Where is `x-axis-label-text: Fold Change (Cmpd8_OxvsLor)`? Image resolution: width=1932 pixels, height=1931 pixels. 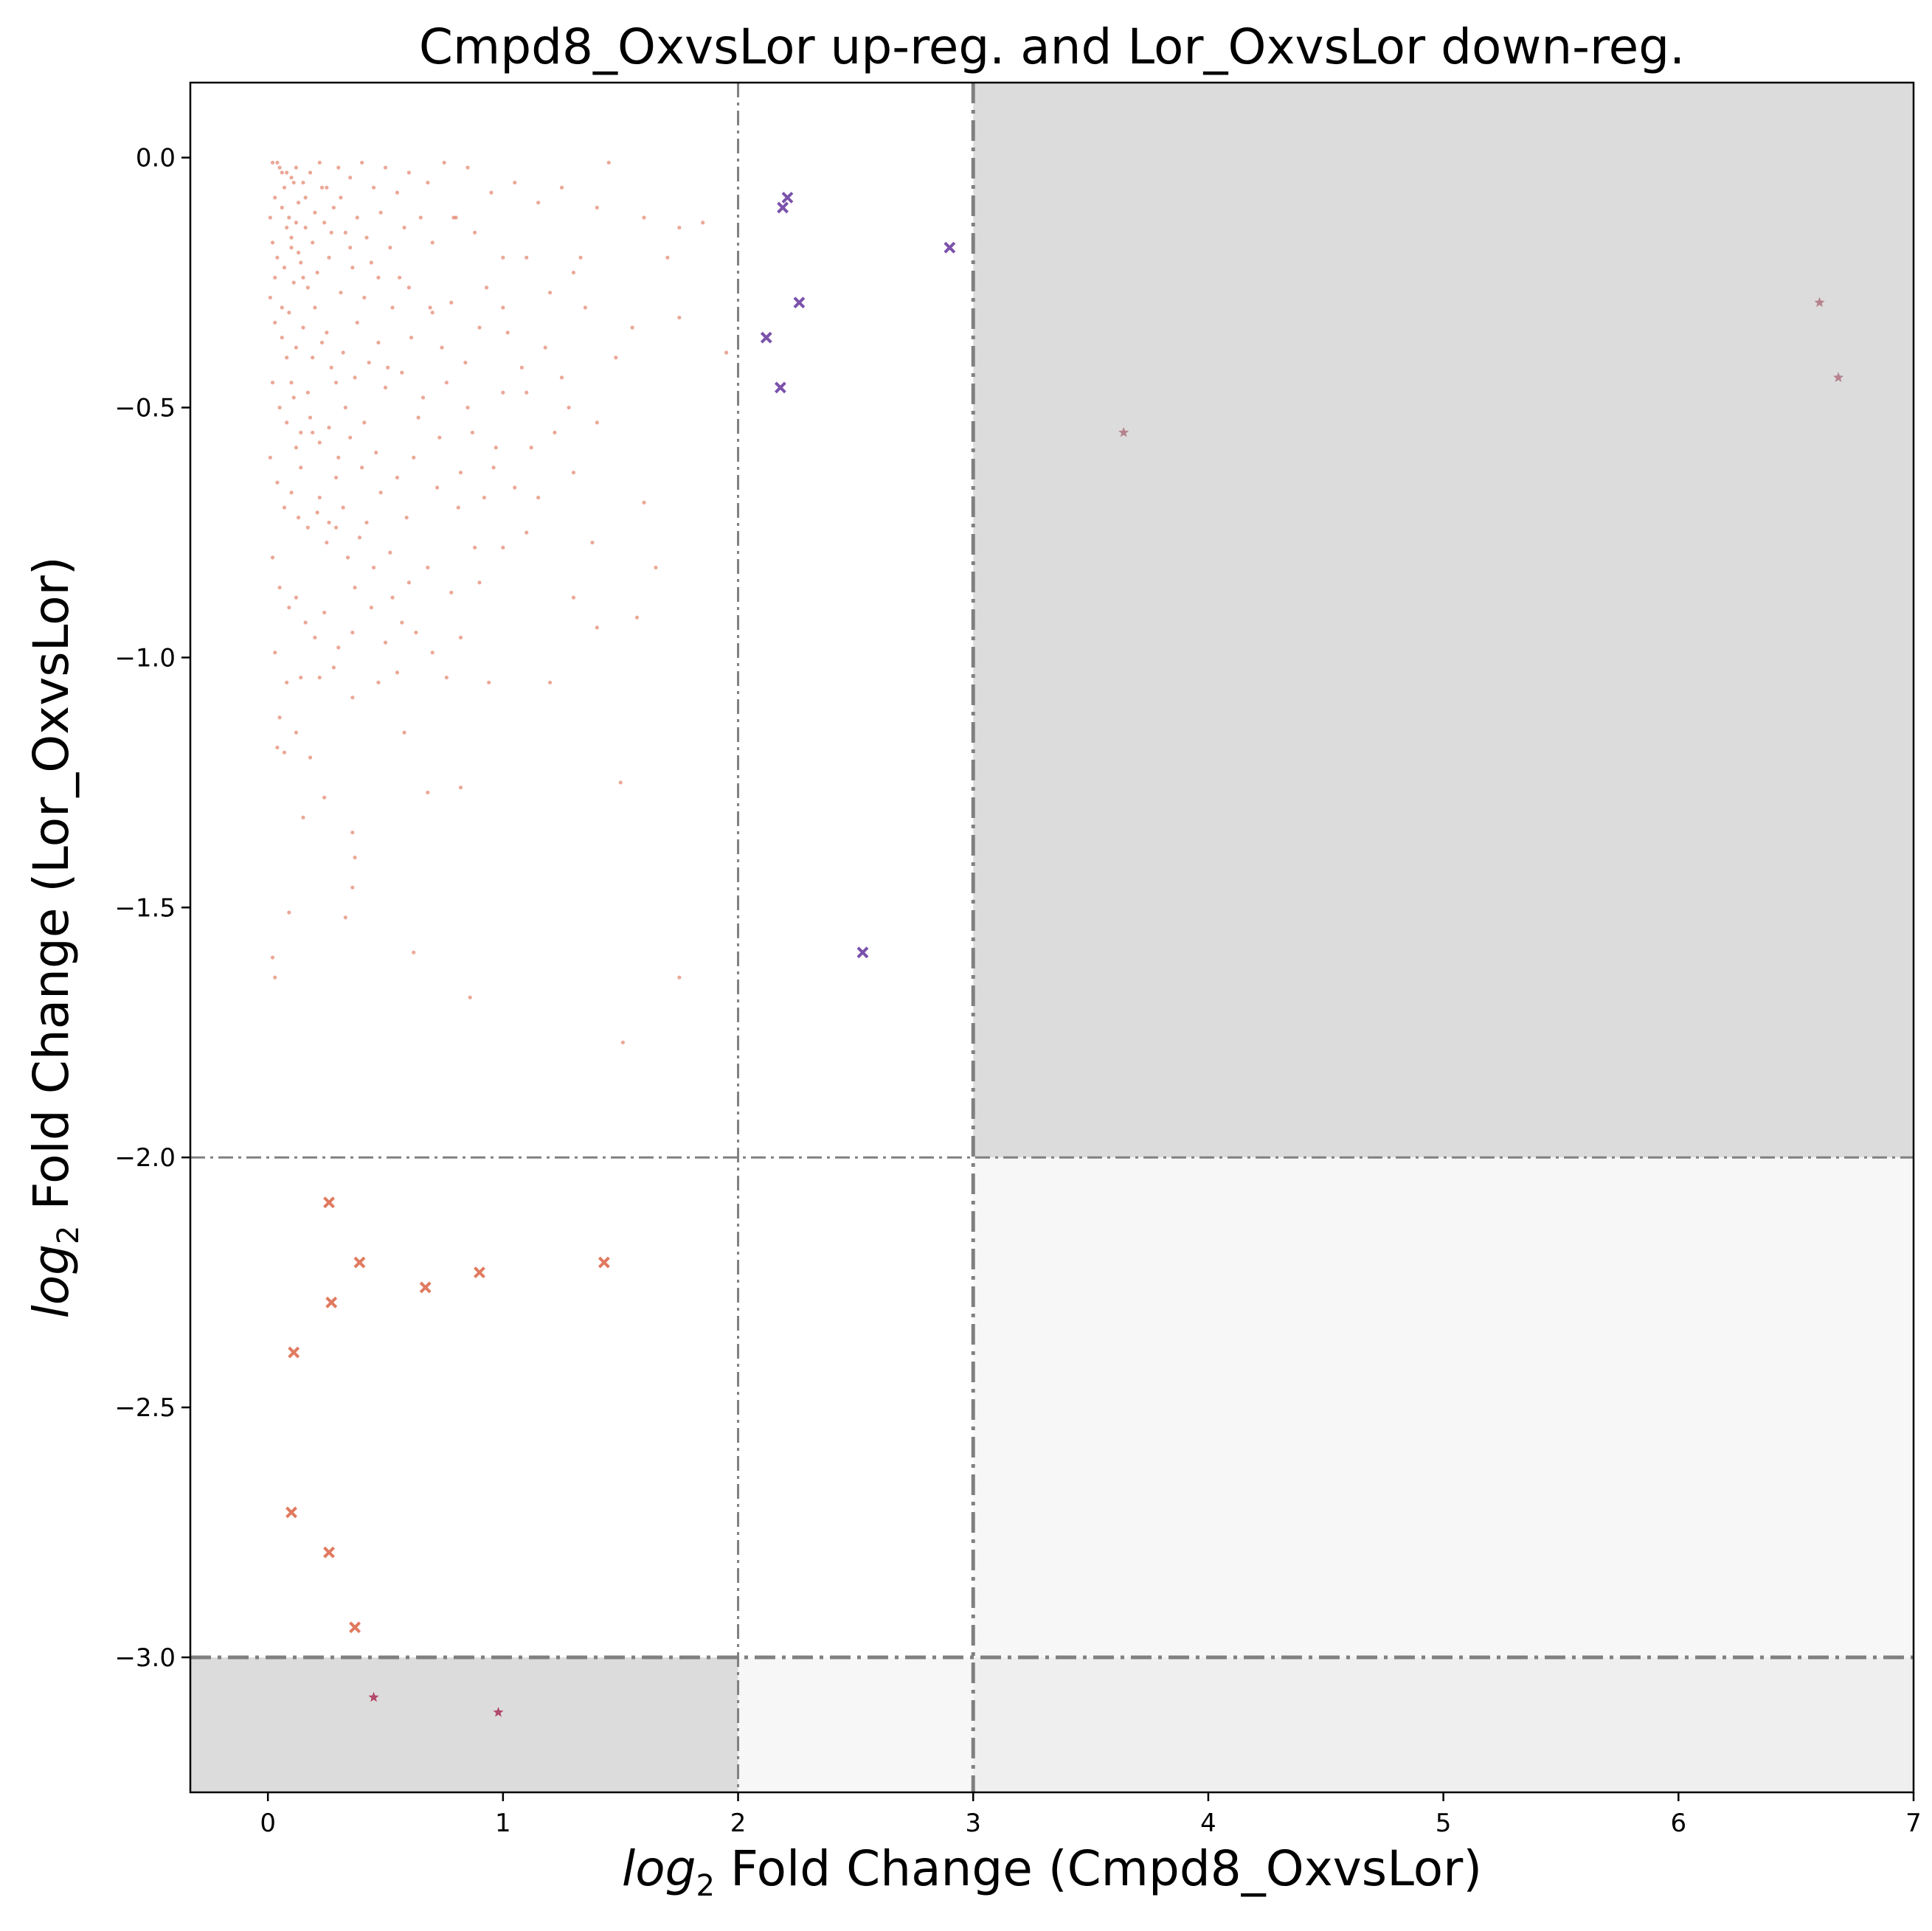
x-axis-label-text: Fold Change (Cmpd8_OxvsLor) is located at coordinates (1099, 1868).